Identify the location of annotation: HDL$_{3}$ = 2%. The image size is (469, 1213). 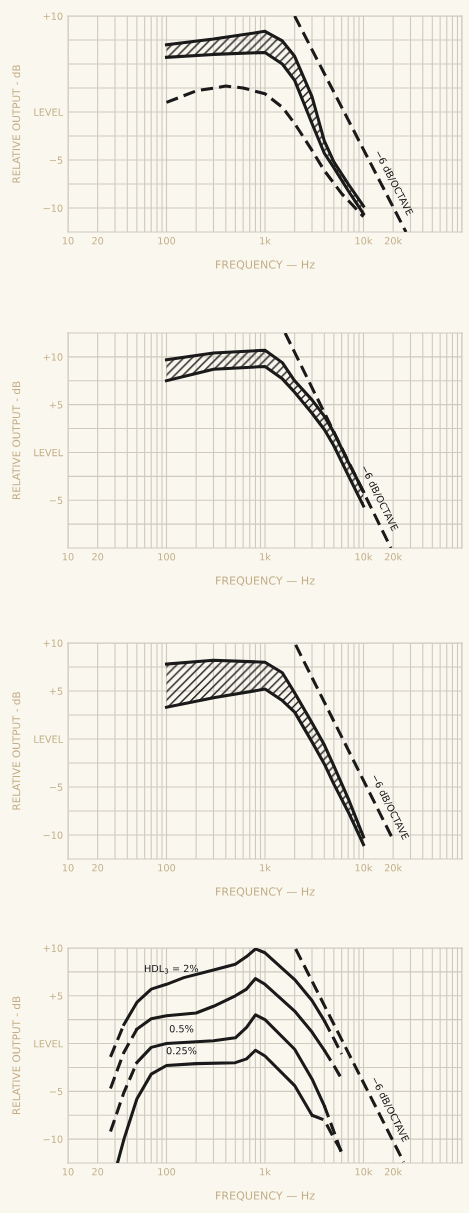
(171, 969).